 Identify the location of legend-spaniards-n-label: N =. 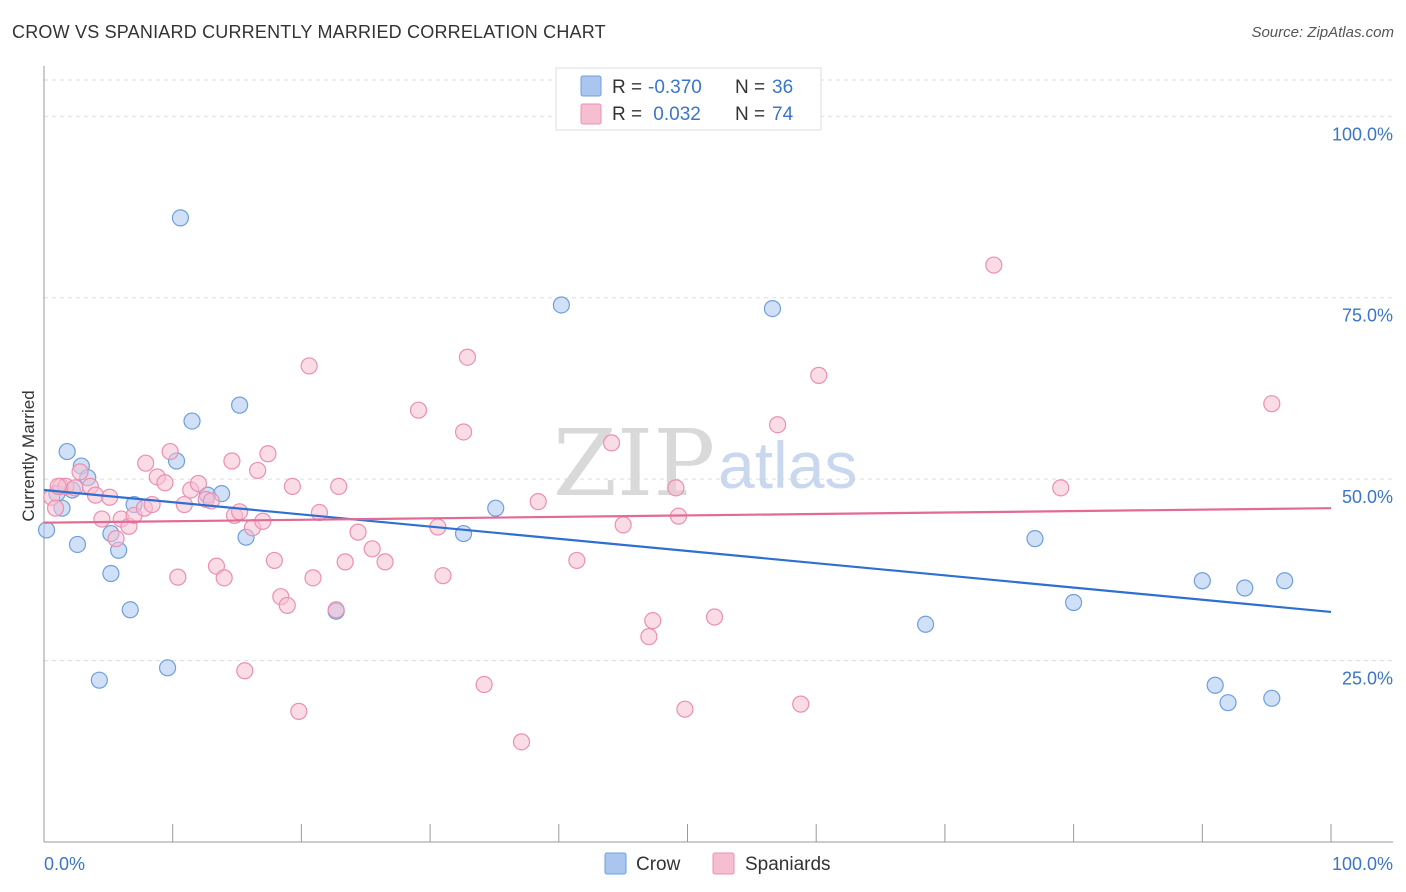
(750, 114).